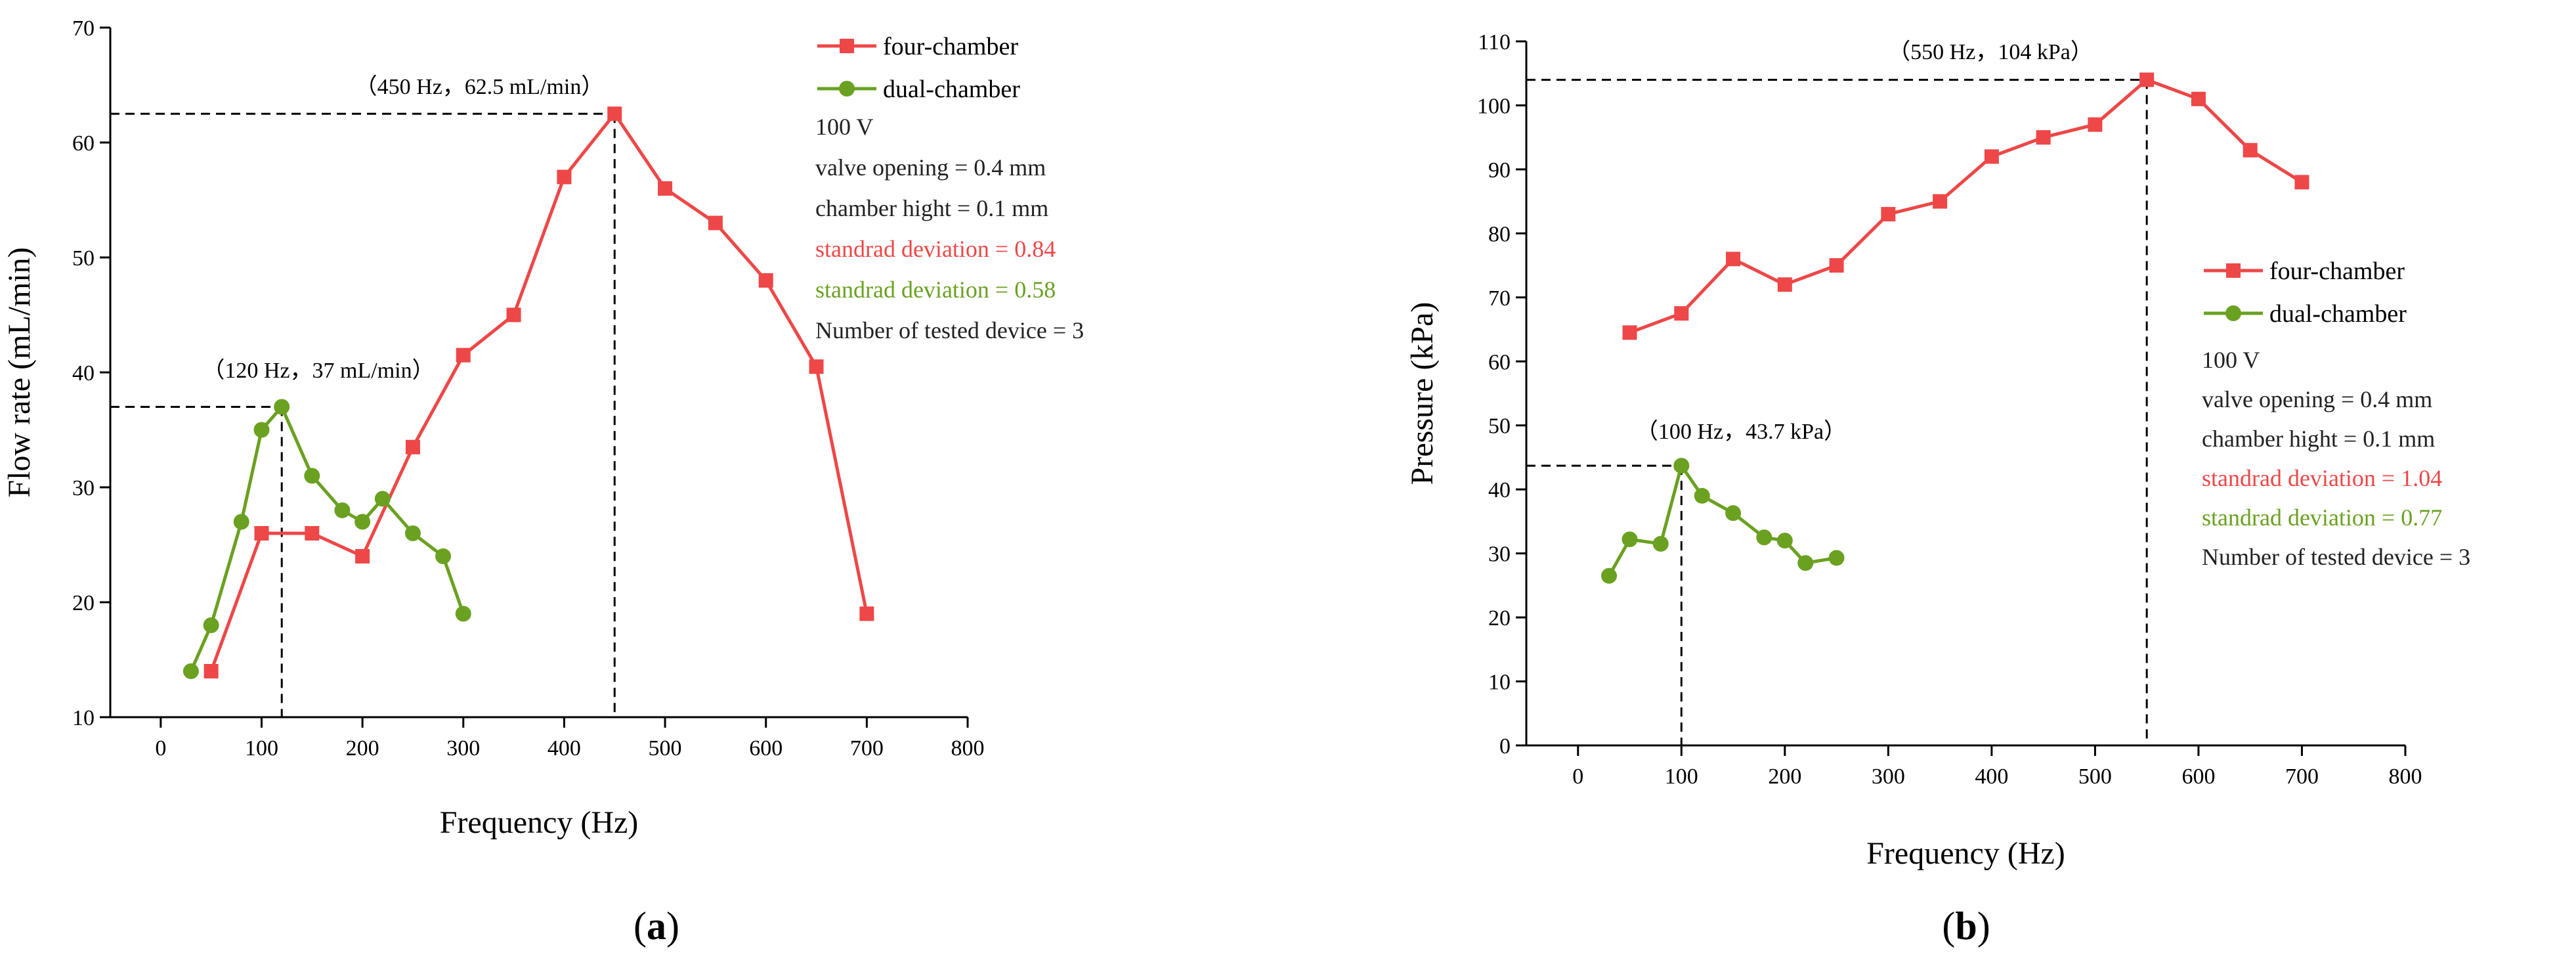  What do you see at coordinates (19, 372) in the screenshot?
I see `y-axis-title: Flow rate (mL/min)` at bounding box center [19, 372].